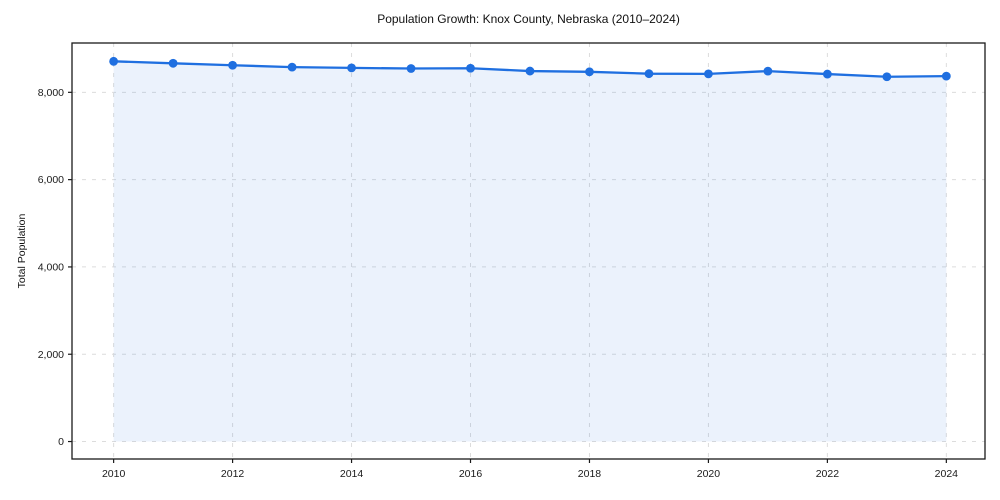 The height and width of the screenshot is (500, 1000). I want to click on data-point-2011, so click(173, 63).